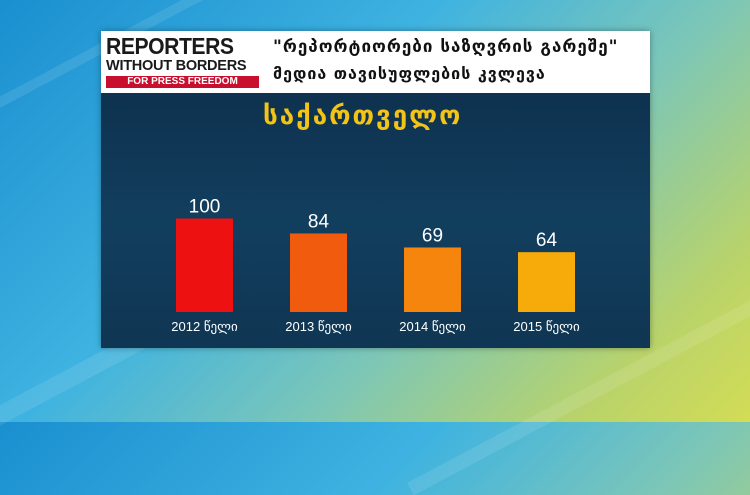 This screenshot has width=750, height=495. Describe the element at coordinates (318, 272) in the screenshot. I see `bar-2013` at that location.